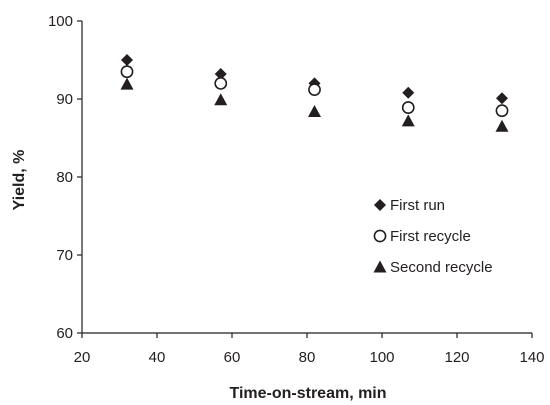 This screenshot has height=405, width=550. What do you see at coordinates (307, 393) in the screenshot?
I see `x-axis-title: Time-on-stream, min` at bounding box center [307, 393].